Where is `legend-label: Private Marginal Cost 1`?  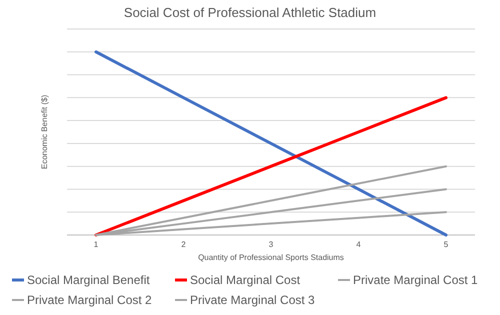 legend-label: Private Marginal Cost 1 is located at coordinates (415, 280).